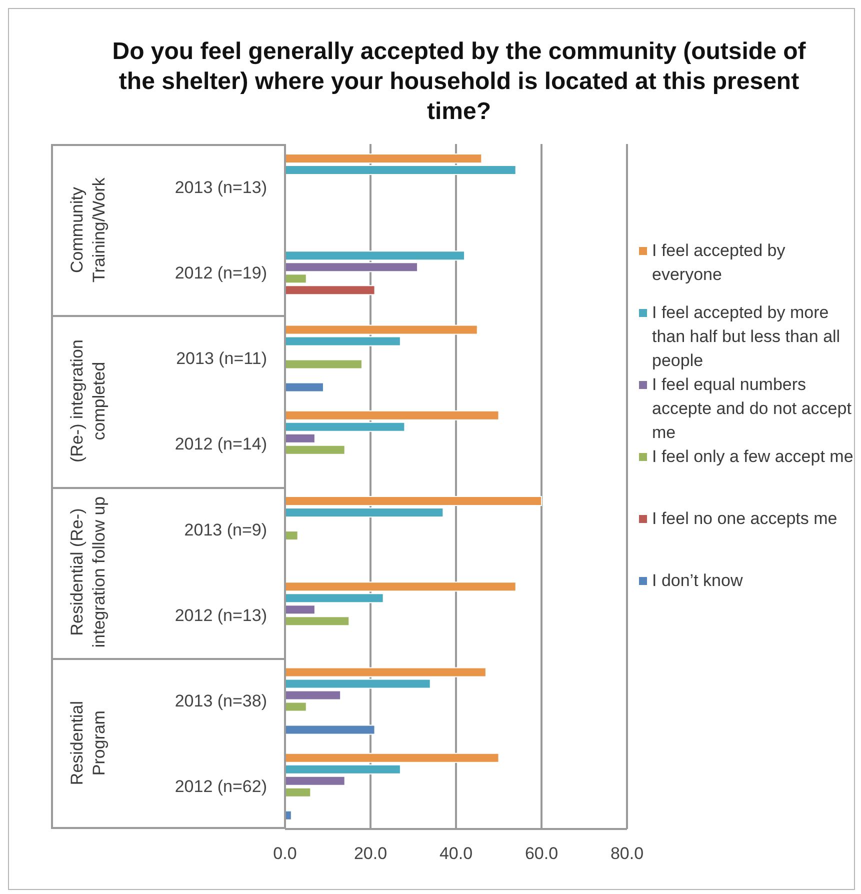  What do you see at coordinates (88, 229) in the screenshot?
I see `text: Community Training/Work` at bounding box center [88, 229].